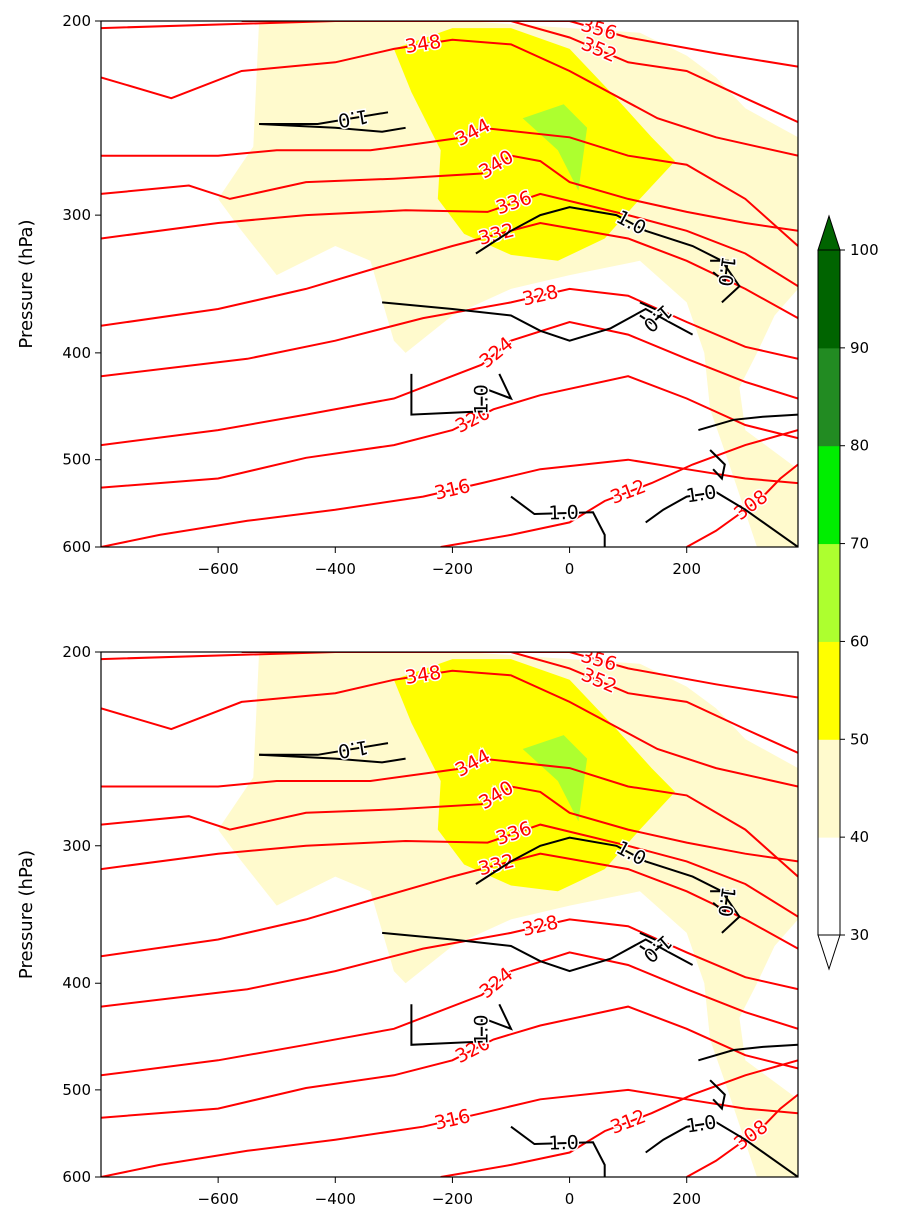 The height and width of the screenshot is (1227, 909). I want to click on colorbar-extend-min, so click(829, 952).